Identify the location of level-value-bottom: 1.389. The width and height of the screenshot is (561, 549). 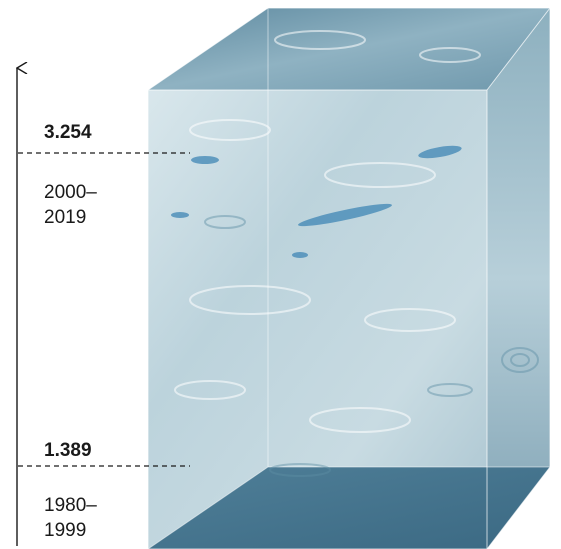
(68, 450).